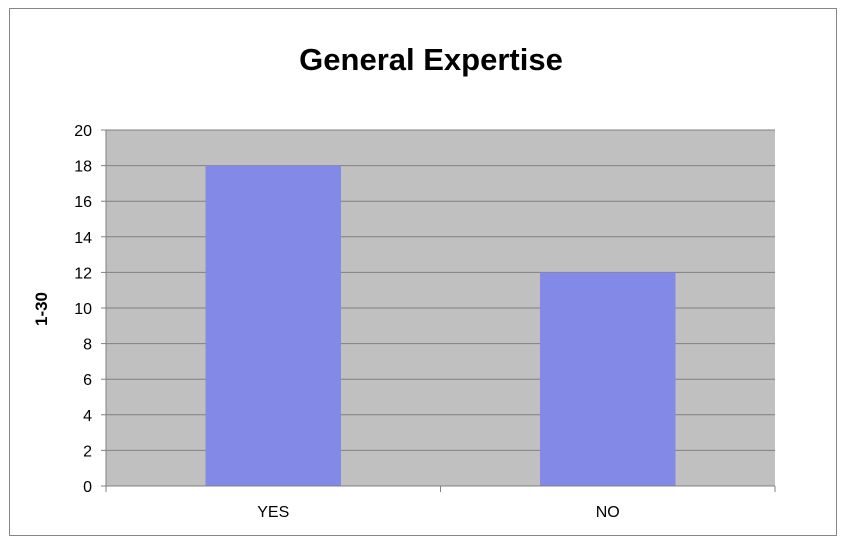 The height and width of the screenshot is (540, 846). I want to click on bar-yes, so click(273, 325).